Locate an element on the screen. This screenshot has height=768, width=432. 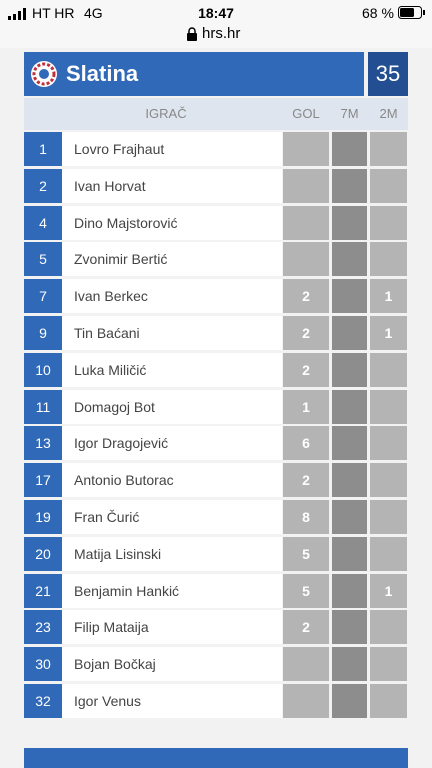
player-name: Luka Miličić is located at coordinates (172, 369).